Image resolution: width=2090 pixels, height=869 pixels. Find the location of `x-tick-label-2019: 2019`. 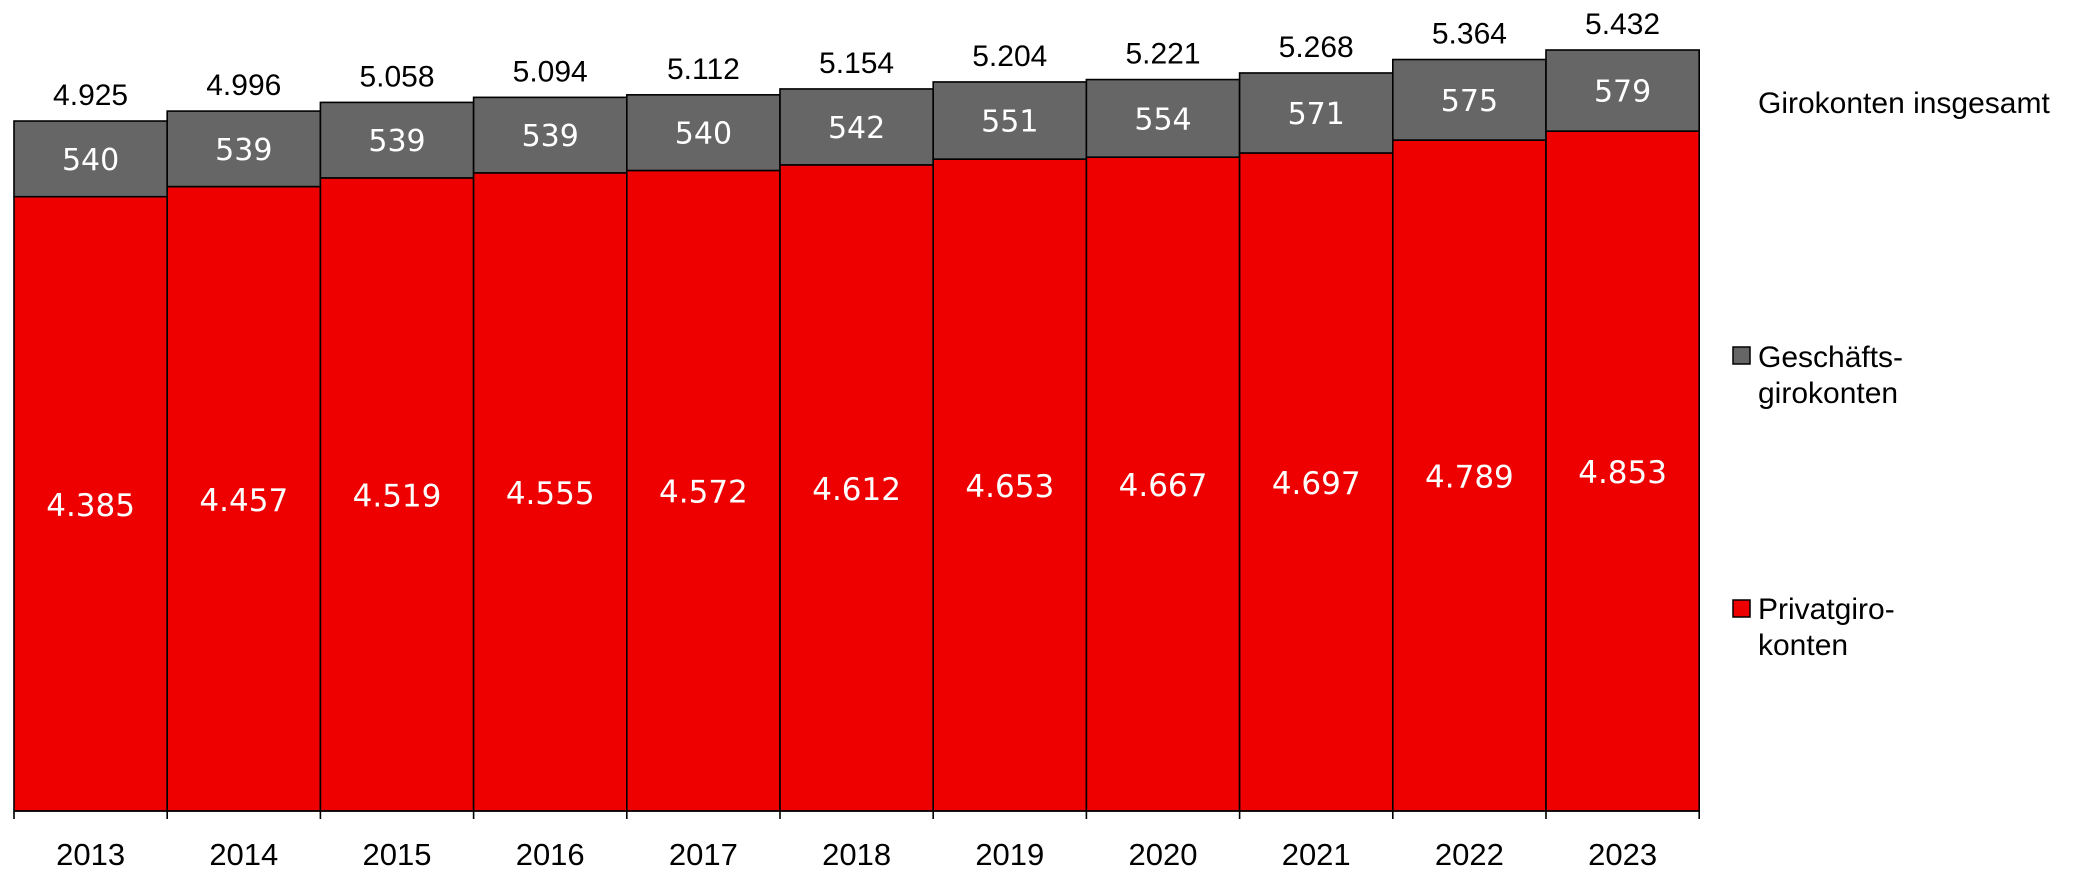

x-tick-label-2019: 2019 is located at coordinates (1009, 853).